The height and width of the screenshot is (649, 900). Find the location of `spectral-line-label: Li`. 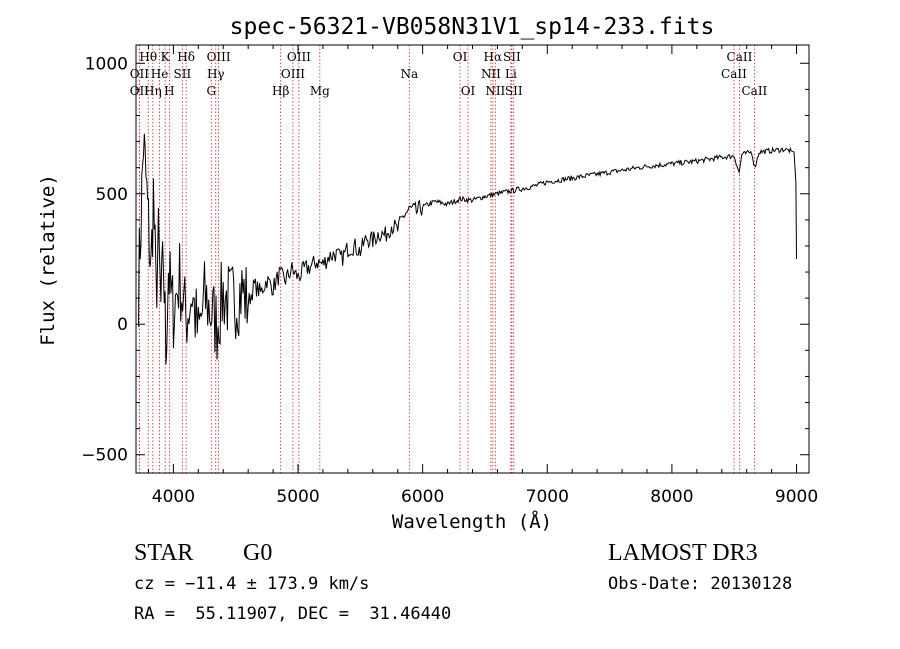

spectral-line-label: Li is located at coordinates (511, 74).